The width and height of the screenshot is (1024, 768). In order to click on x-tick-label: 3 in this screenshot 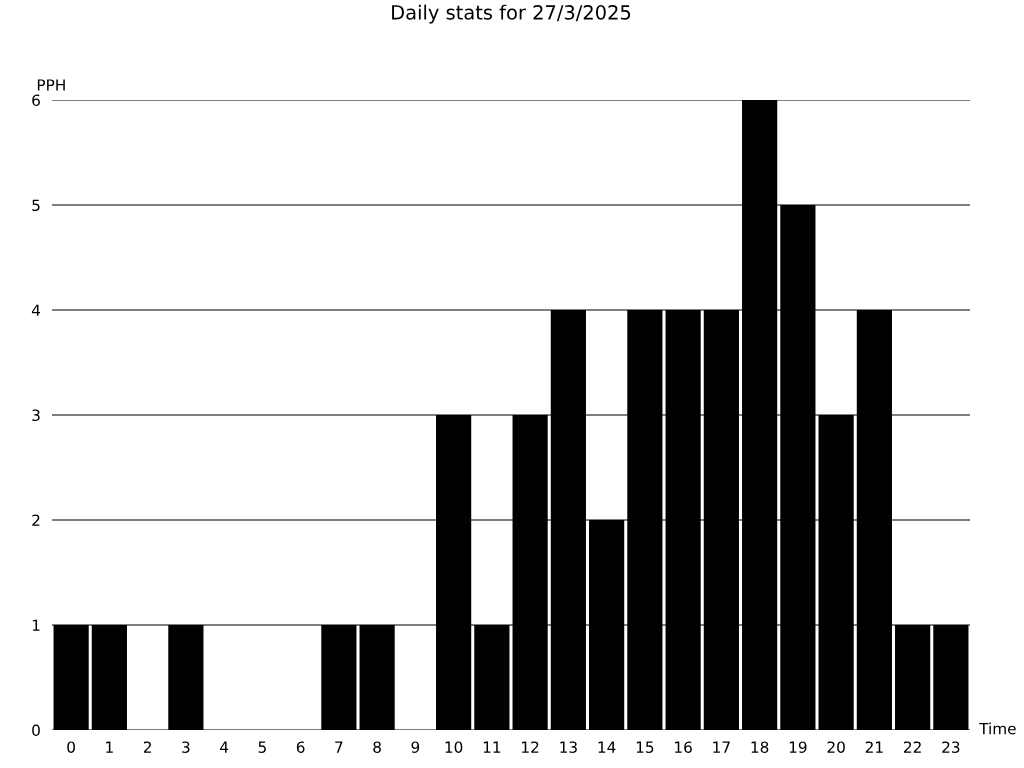, I will do `click(186, 747)`.